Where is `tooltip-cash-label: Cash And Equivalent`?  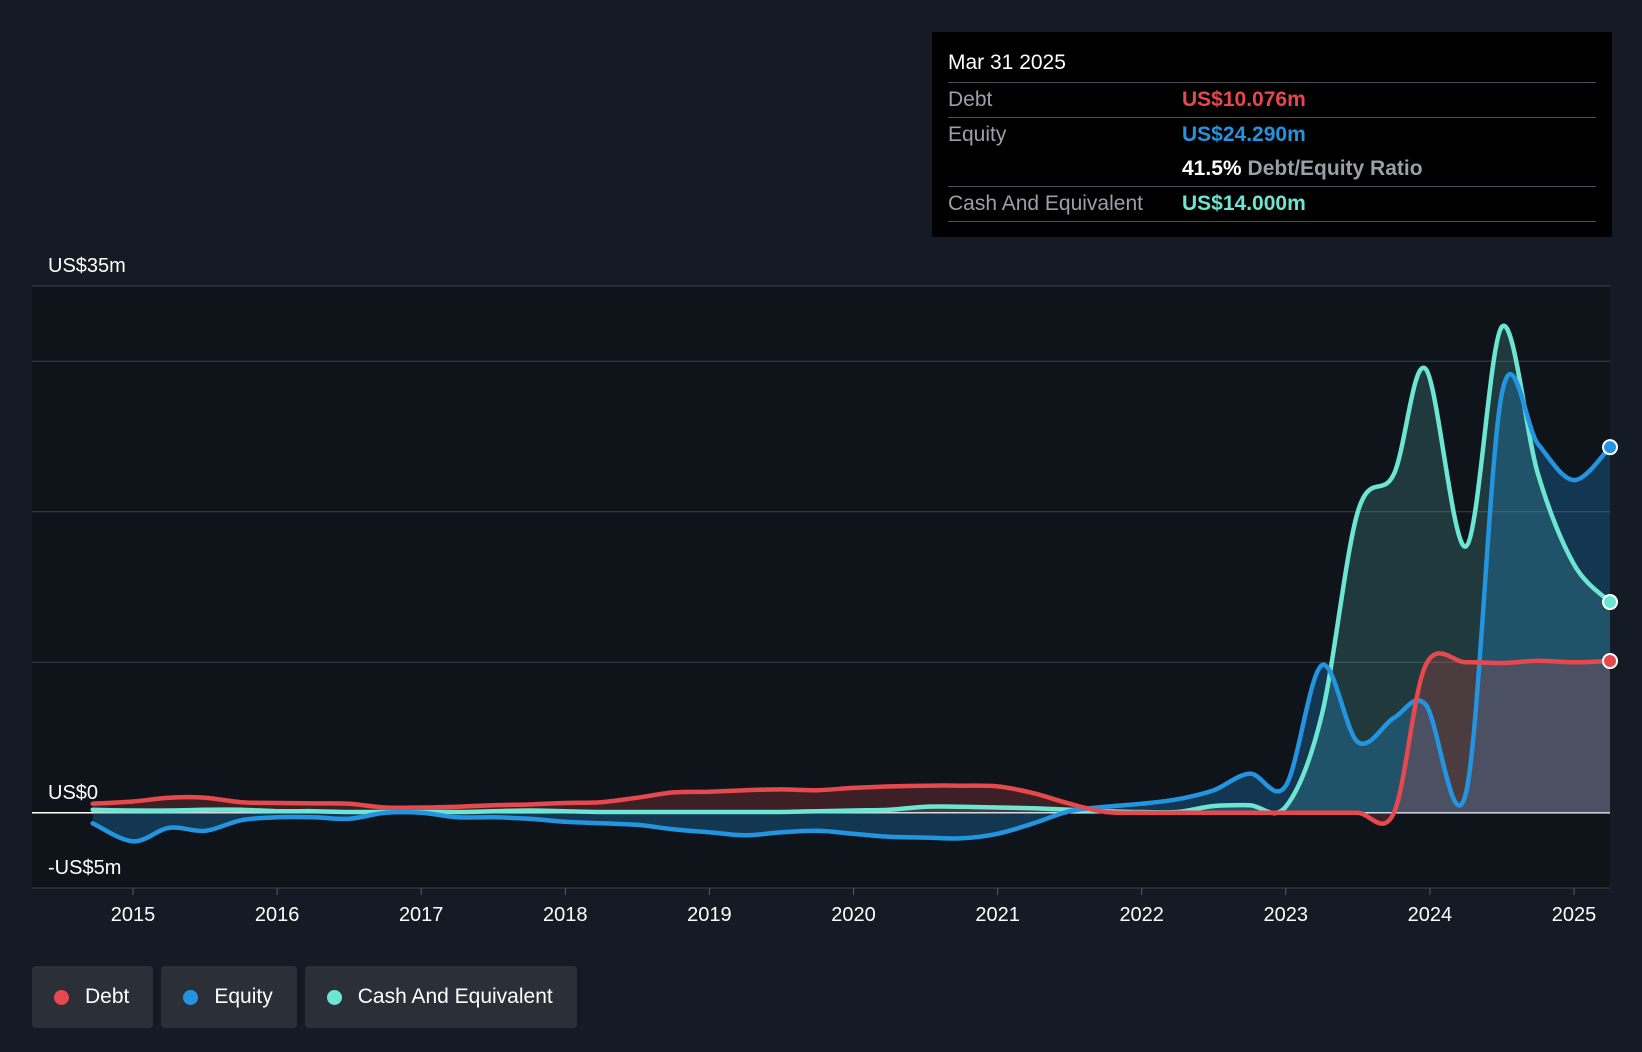
tooltip-cash-label: Cash And Equivalent is located at coordinates (1045, 203).